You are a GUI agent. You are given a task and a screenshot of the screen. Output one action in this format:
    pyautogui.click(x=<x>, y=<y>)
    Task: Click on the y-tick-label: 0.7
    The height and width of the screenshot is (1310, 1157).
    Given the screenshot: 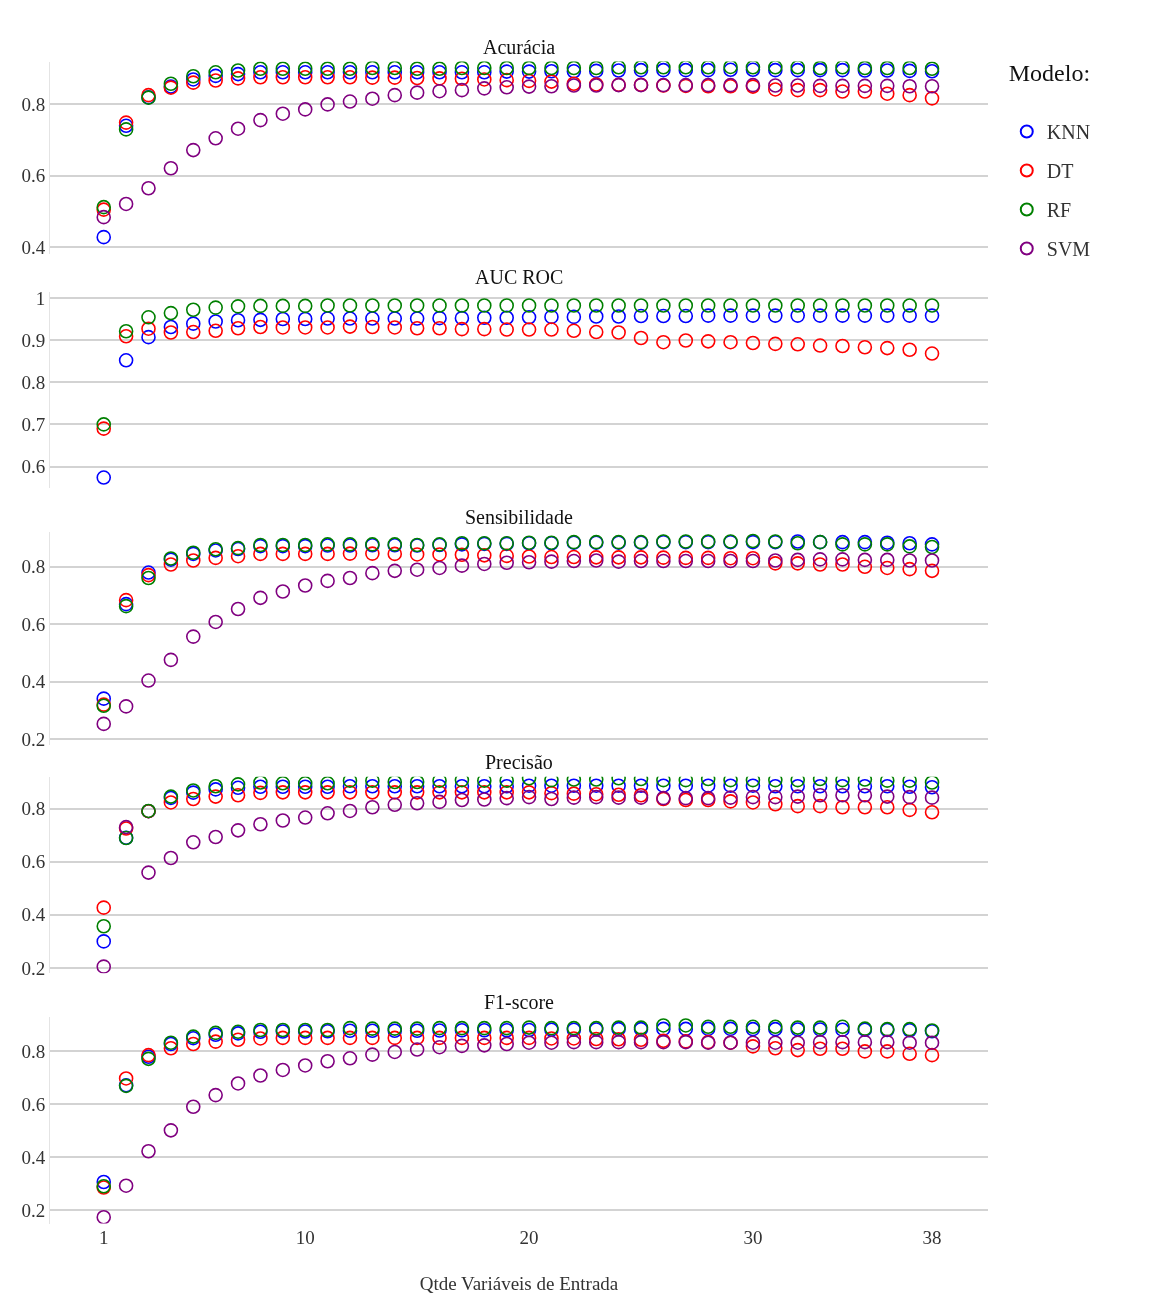 What is the action you would take?
    pyautogui.click(x=33, y=425)
    